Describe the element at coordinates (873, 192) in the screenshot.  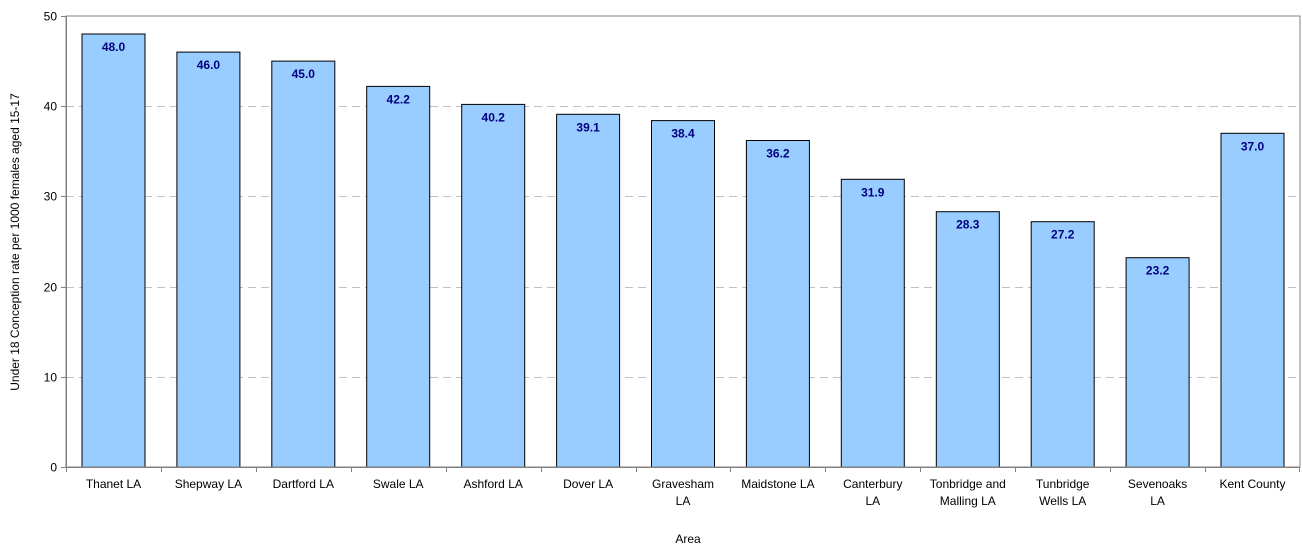
I see `bar-value-label: 31.9` at that location.